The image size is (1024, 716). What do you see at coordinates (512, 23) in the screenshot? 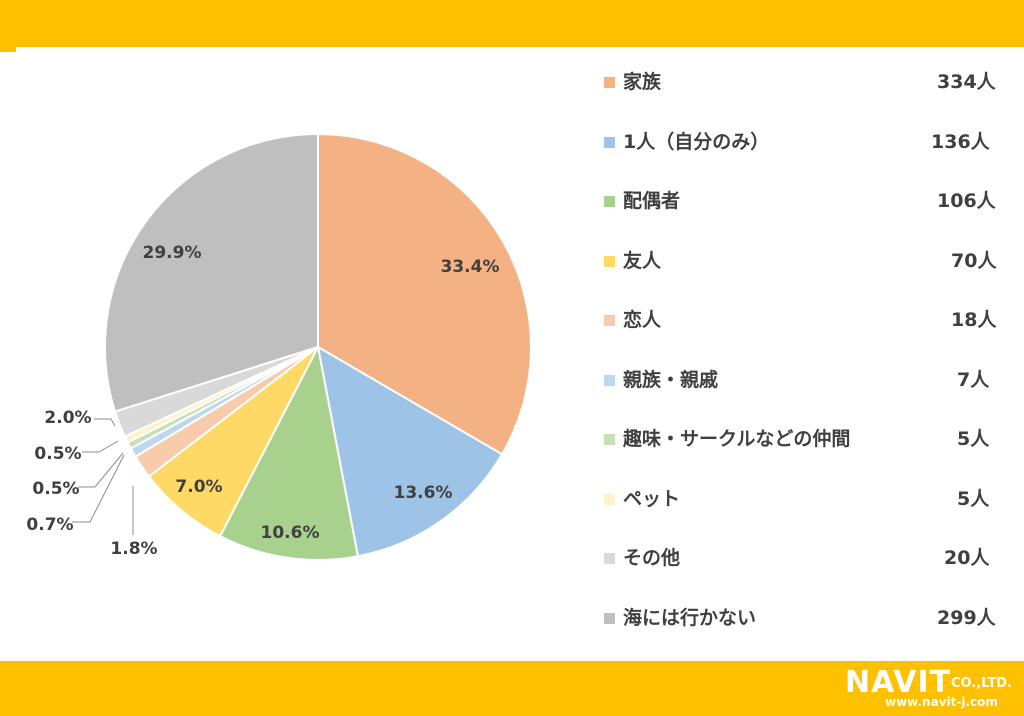
I see `top-header-band` at bounding box center [512, 23].